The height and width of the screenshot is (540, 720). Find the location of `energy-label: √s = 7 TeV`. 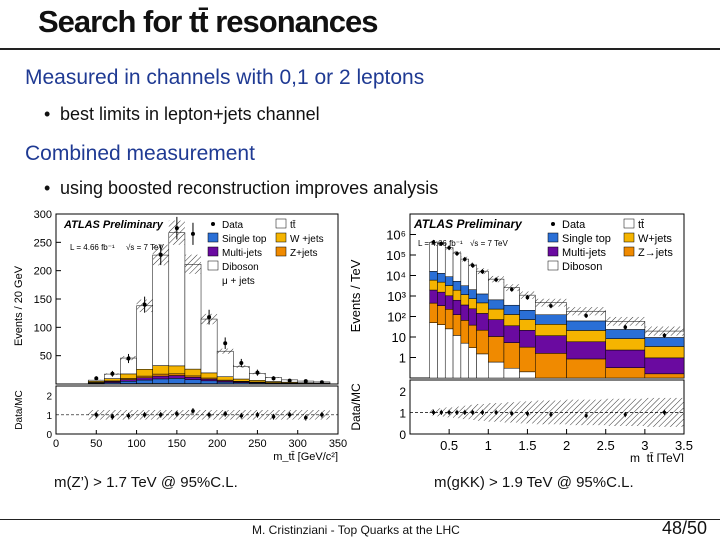

energy-label: √s = 7 TeV is located at coordinates (489, 243).